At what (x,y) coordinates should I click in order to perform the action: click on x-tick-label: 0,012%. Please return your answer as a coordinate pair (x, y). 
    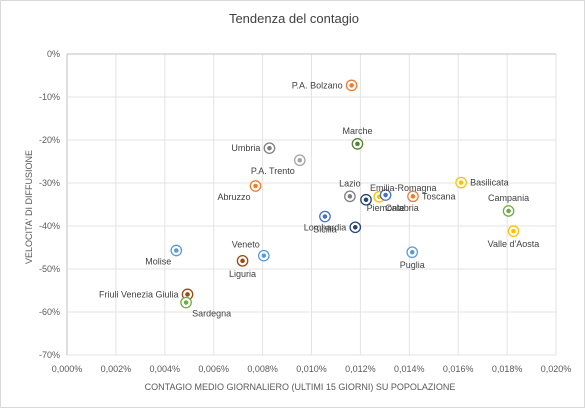
    Looking at the image, I should click on (360, 369).